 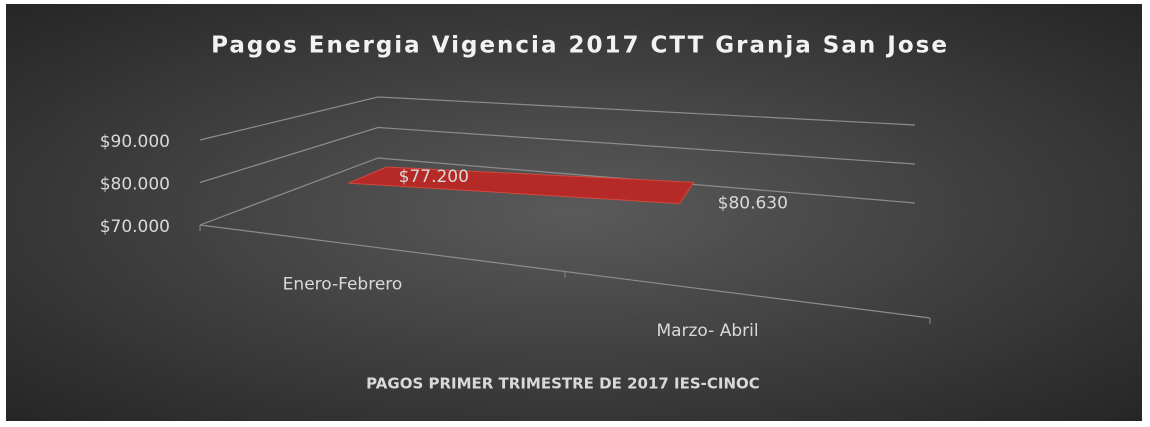 What do you see at coordinates (135, 142) in the screenshot?
I see `y-tick-label: $90.000` at bounding box center [135, 142].